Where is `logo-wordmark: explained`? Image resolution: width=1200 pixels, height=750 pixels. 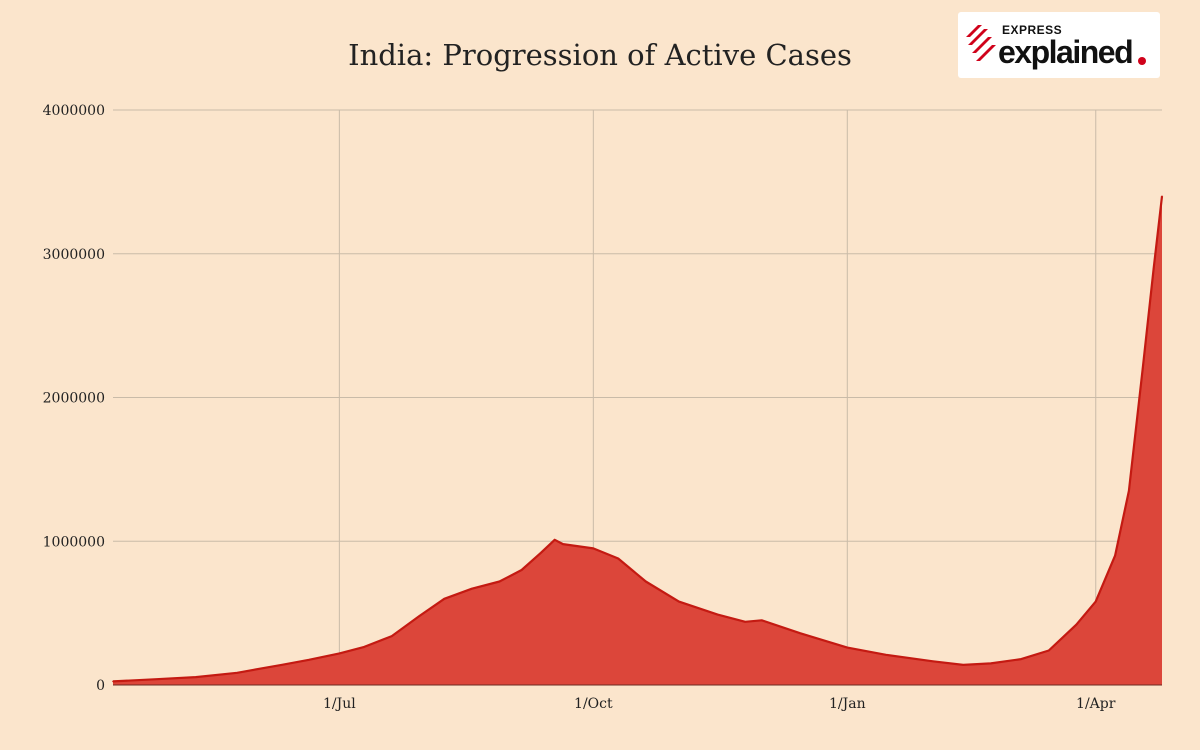
logo-wordmark: explained is located at coordinates (1066, 52).